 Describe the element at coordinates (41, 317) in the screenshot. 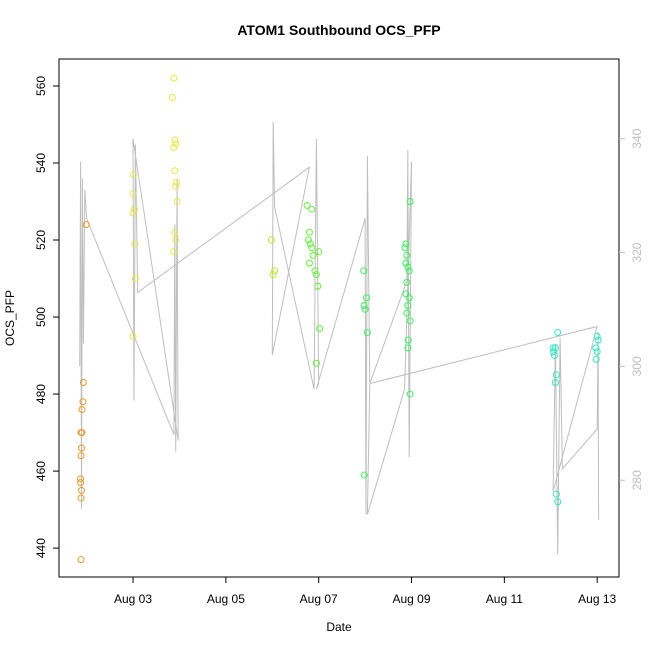

I see `y-tick-label: 500` at that location.